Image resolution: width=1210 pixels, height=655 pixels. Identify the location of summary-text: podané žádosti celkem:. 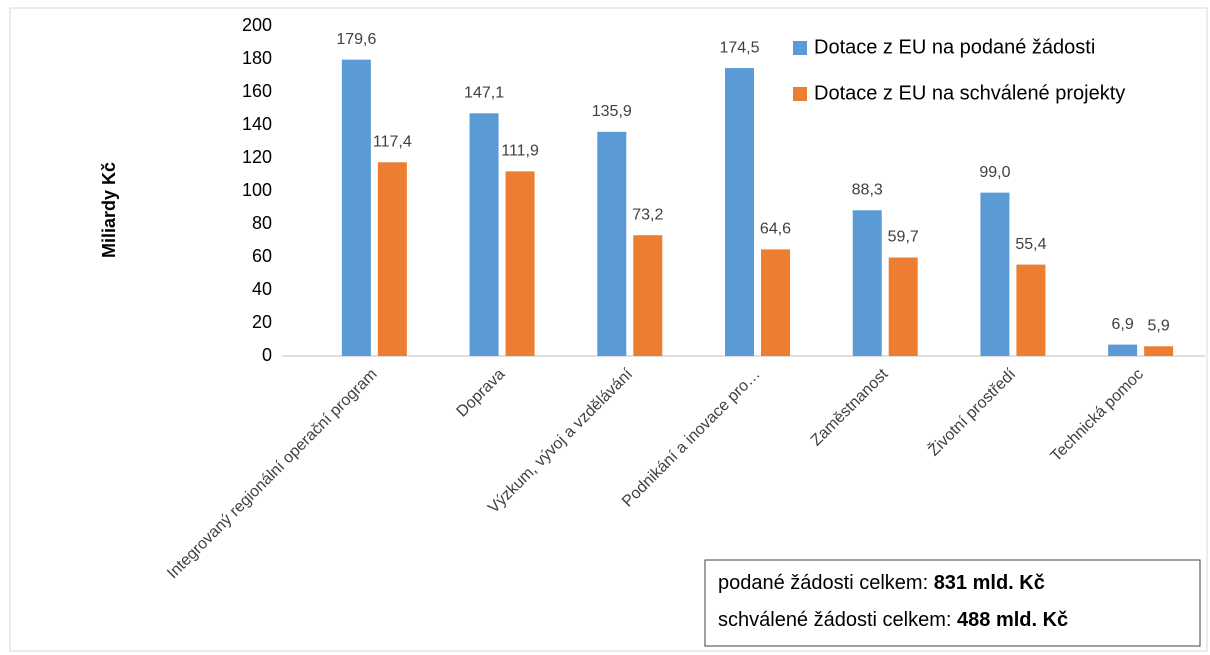
(826, 583).